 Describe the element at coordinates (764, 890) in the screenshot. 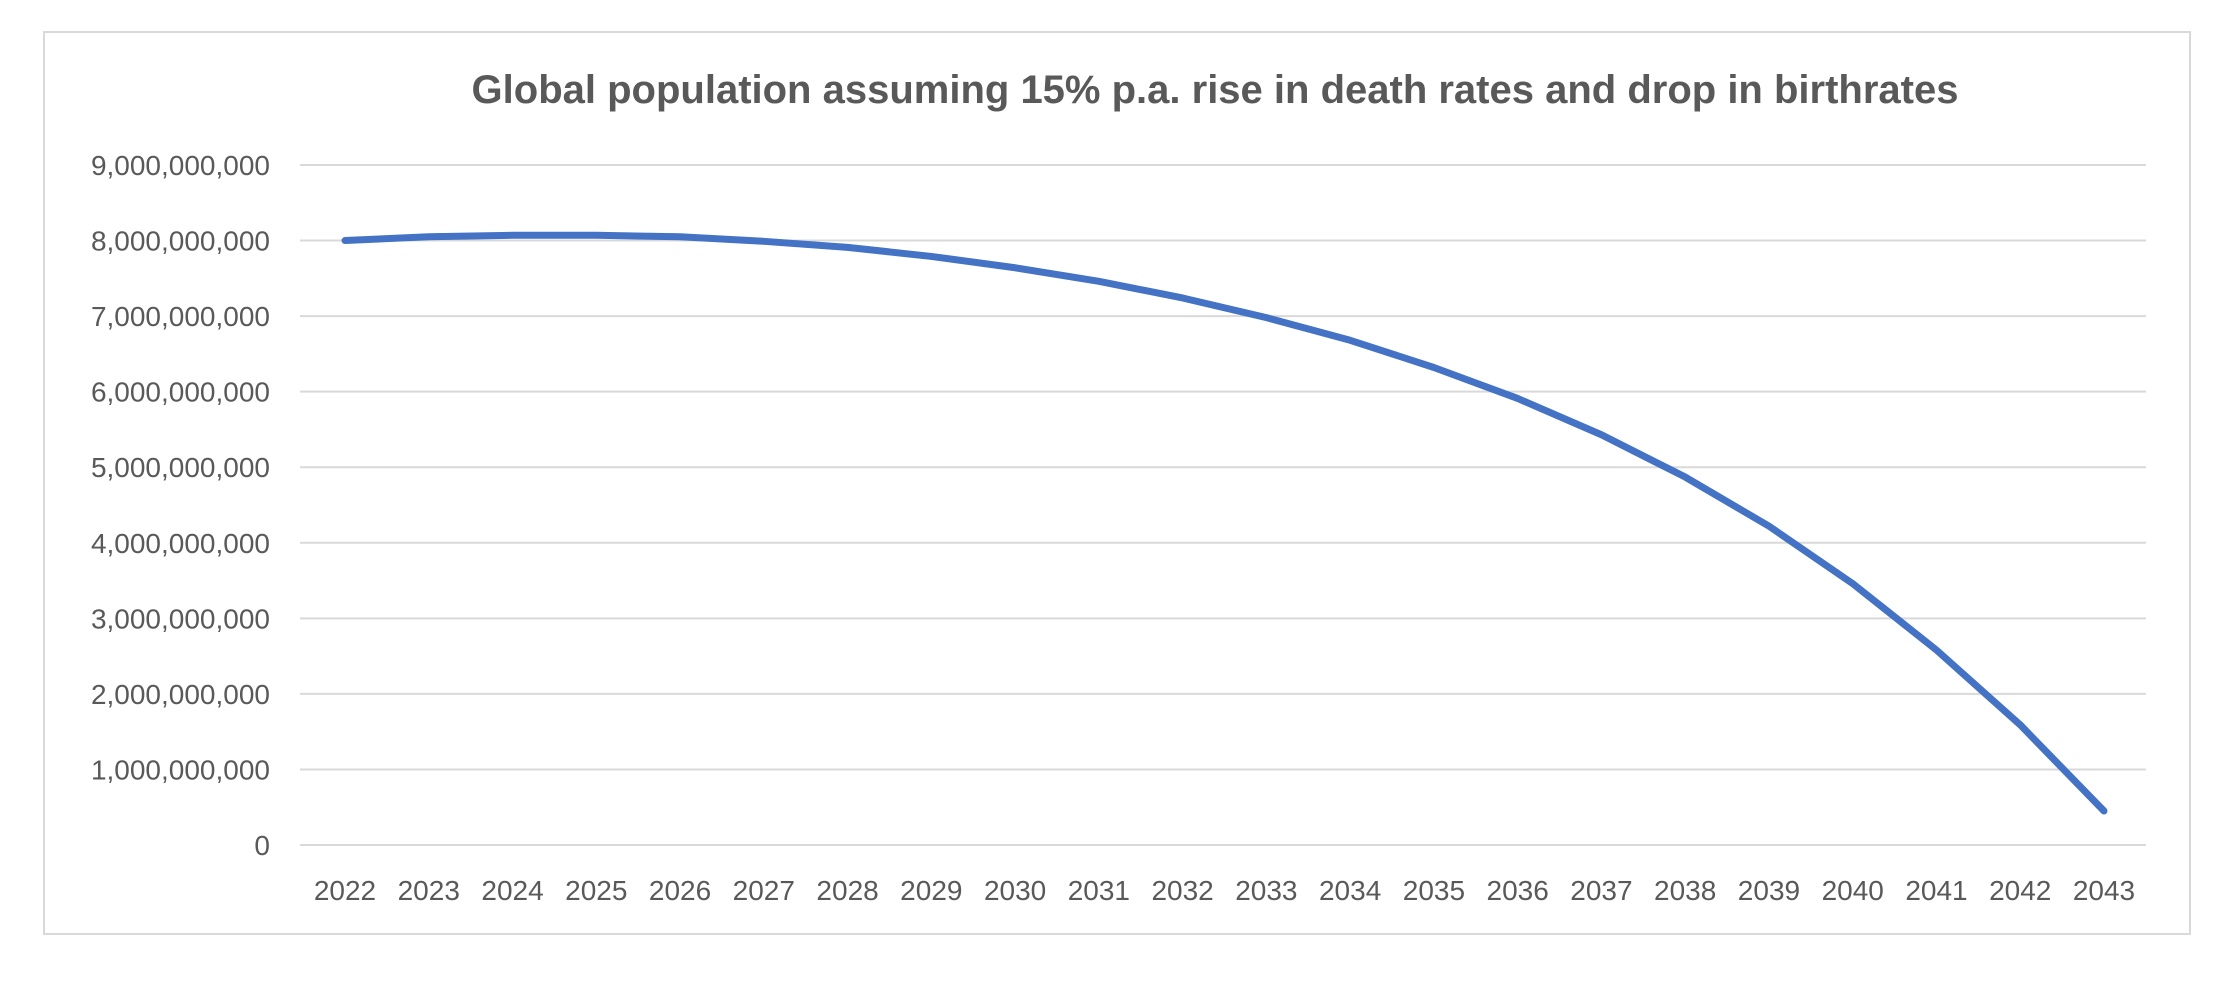

I see `x-tick-label: 2027` at that location.